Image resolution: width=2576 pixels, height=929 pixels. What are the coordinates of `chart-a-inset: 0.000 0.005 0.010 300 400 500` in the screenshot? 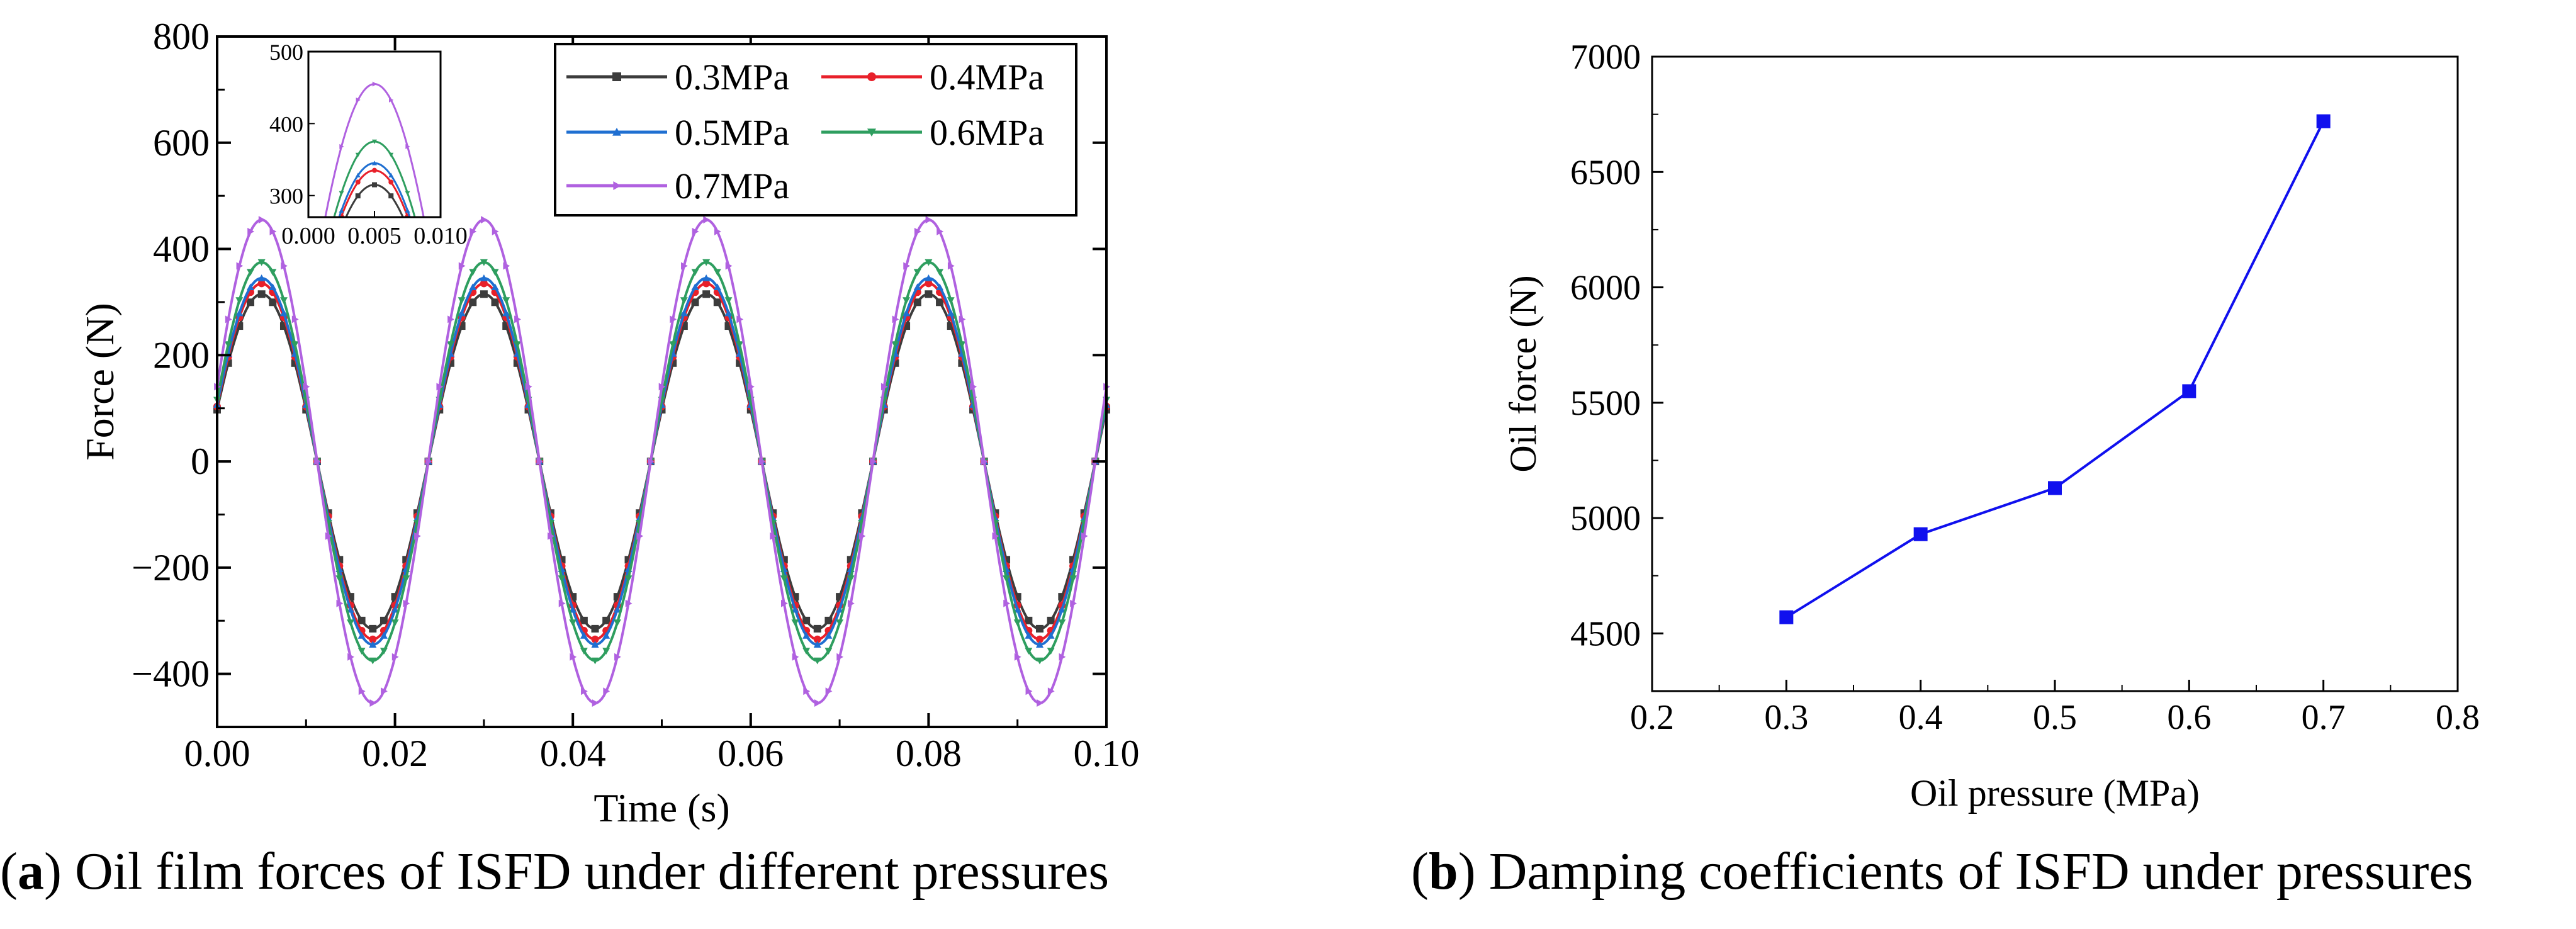 It's located at (368, 189).